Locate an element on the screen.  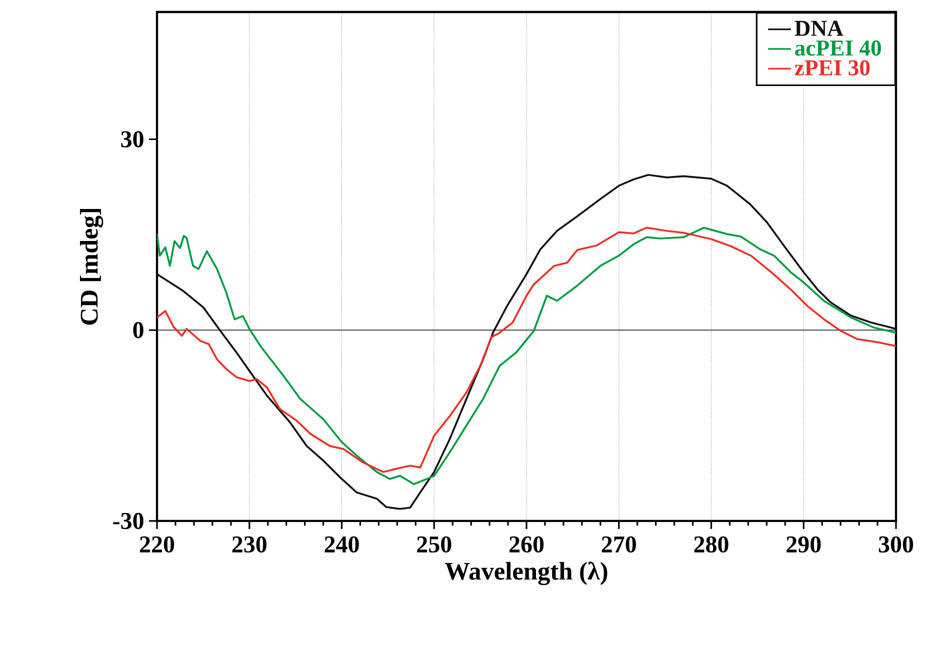
x-tick-label: 270 is located at coordinates (619, 544).